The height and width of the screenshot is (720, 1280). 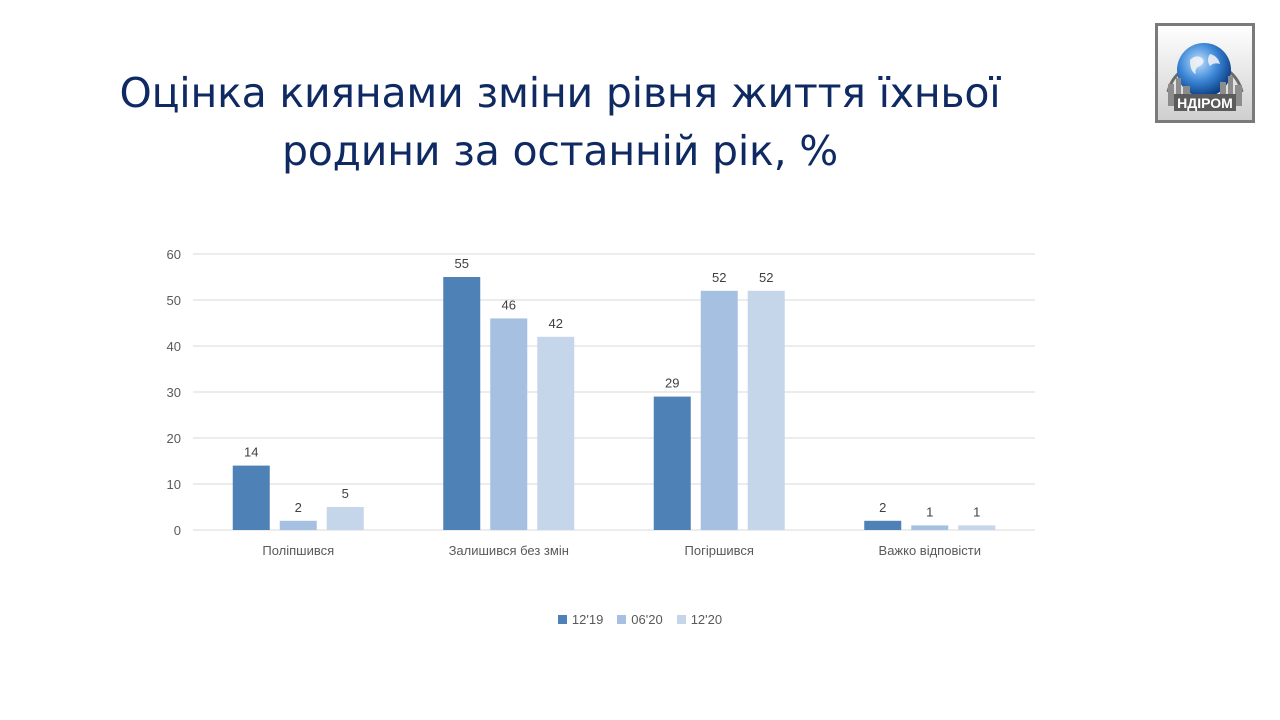 What do you see at coordinates (930, 550) in the screenshot?
I see `category-label: Важко відповісти` at bounding box center [930, 550].